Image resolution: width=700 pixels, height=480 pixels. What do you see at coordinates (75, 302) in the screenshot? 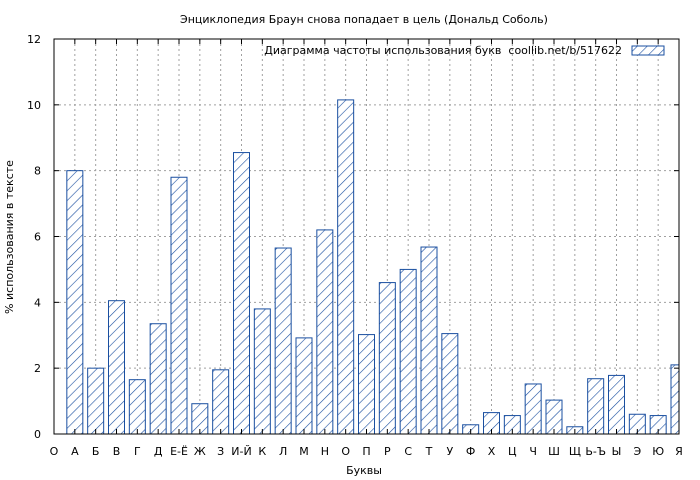
I see `bar-А` at bounding box center [75, 302].